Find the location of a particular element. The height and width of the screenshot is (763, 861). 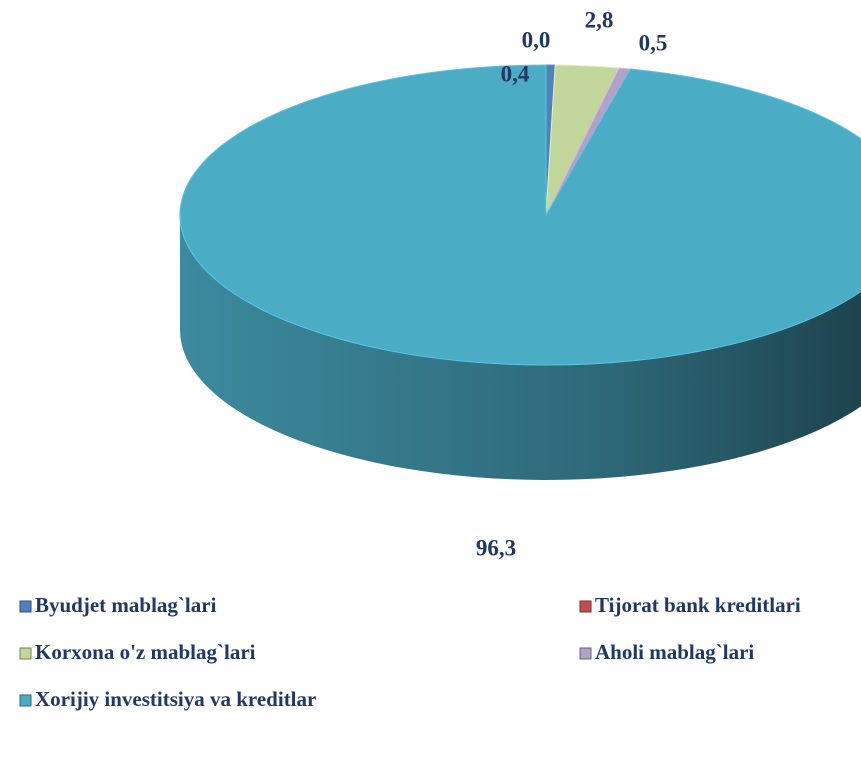

data-label: 0,5 is located at coordinates (653, 42).